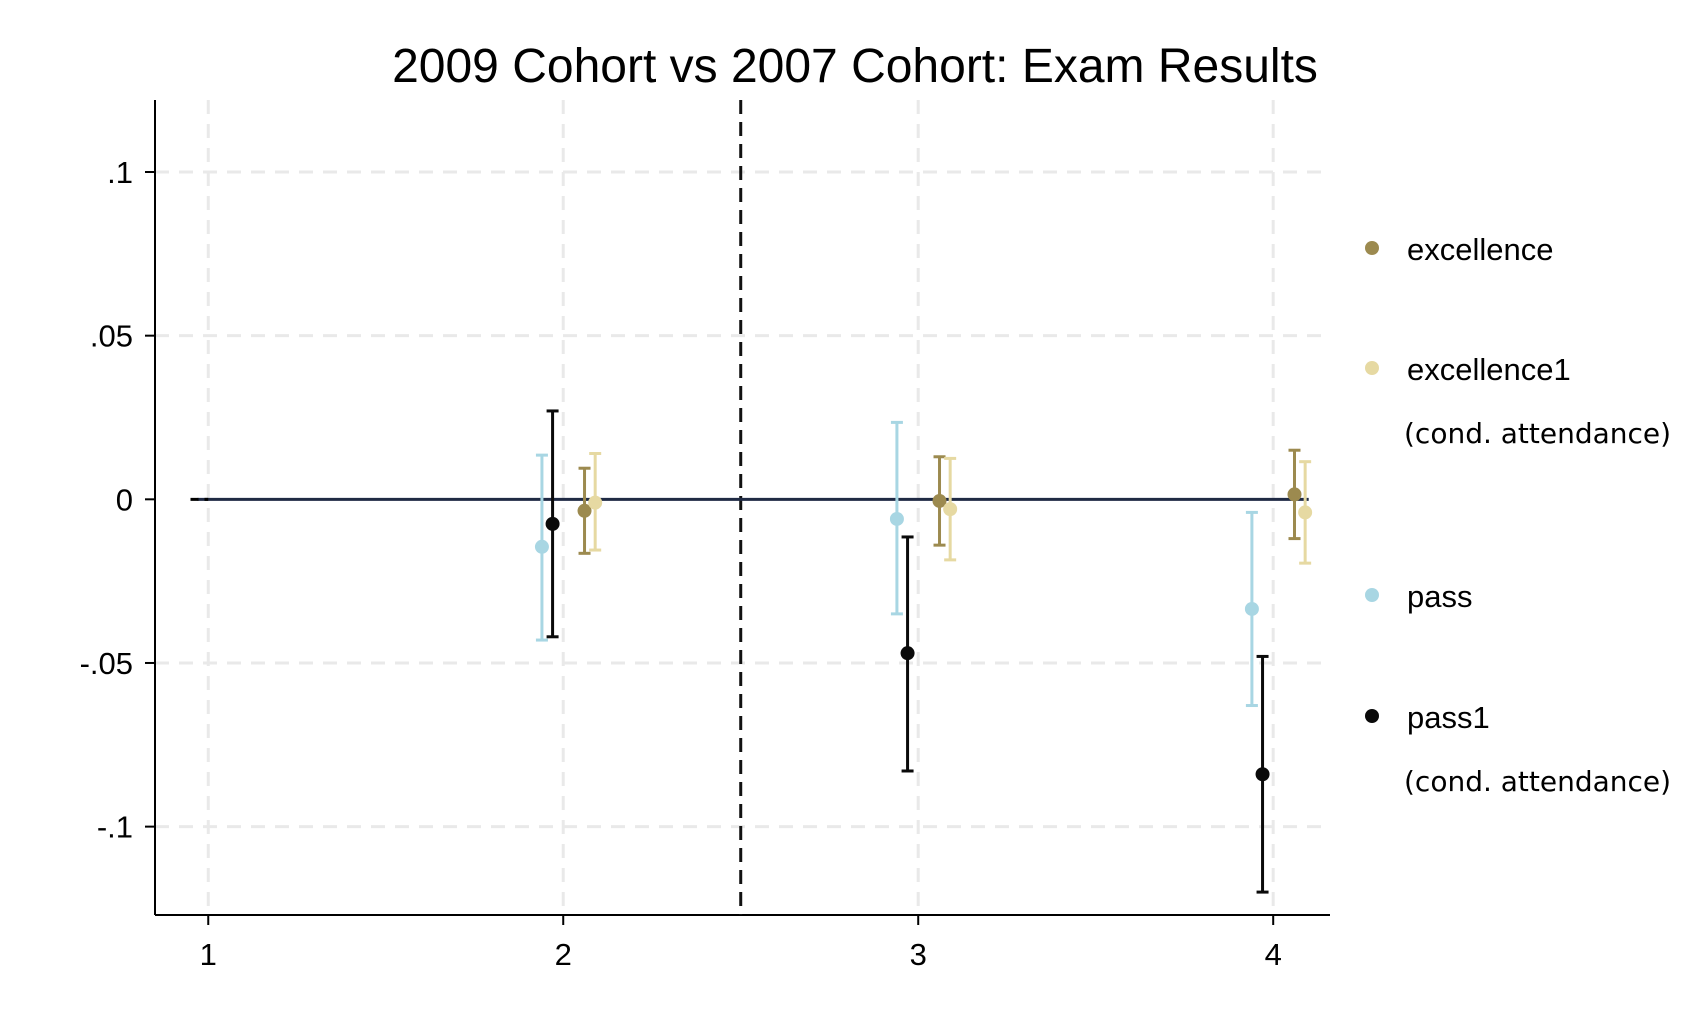 The width and height of the screenshot is (1706, 1023). I want to click on x-tick-label: 1, so click(208, 954).